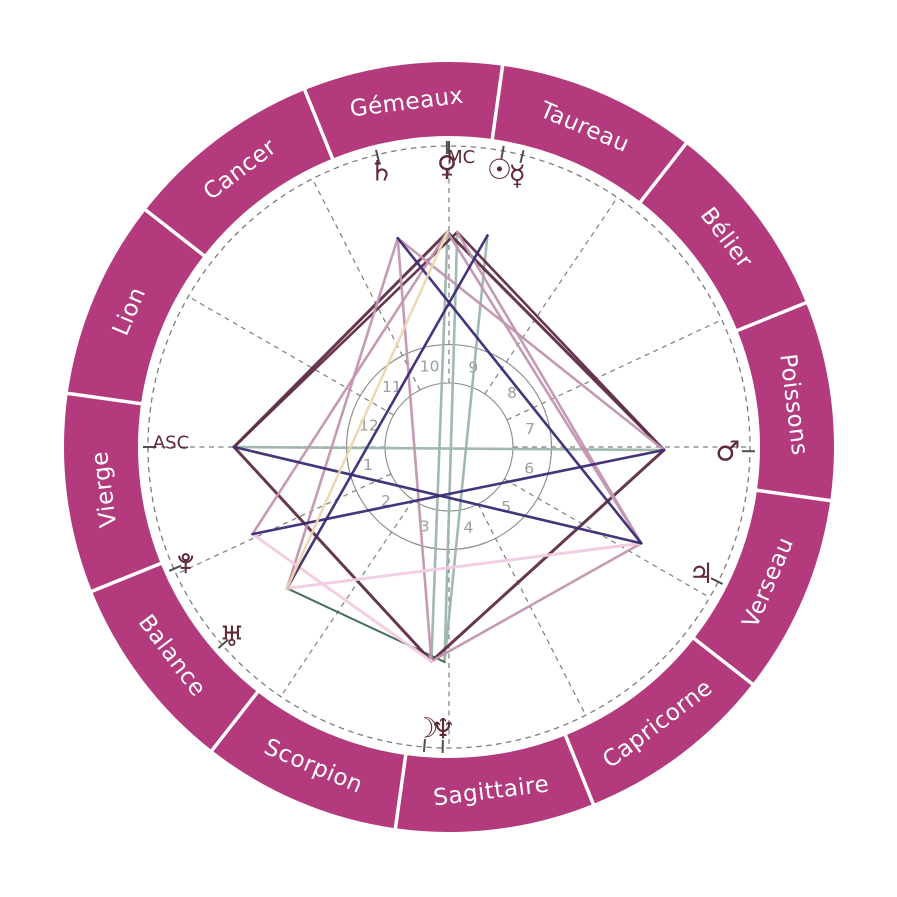 This screenshot has width=897, height=897. I want to click on aspect-line-pluto-mars, so click(458, 492).